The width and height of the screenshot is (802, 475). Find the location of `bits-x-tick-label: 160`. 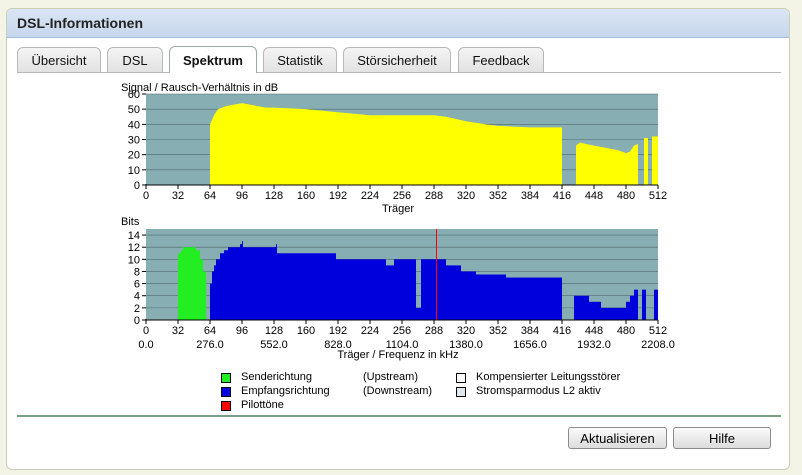

bits-x-tick-label: 160 is located at coordinates (306, 331).